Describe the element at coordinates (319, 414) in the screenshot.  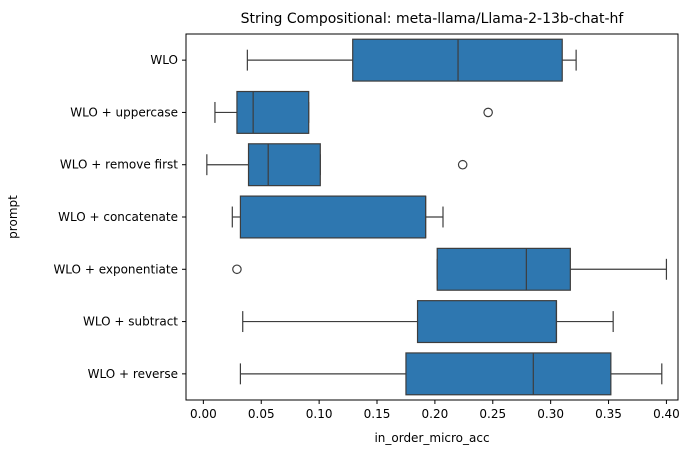
I see `x-tick-label: 0.10` at that location.